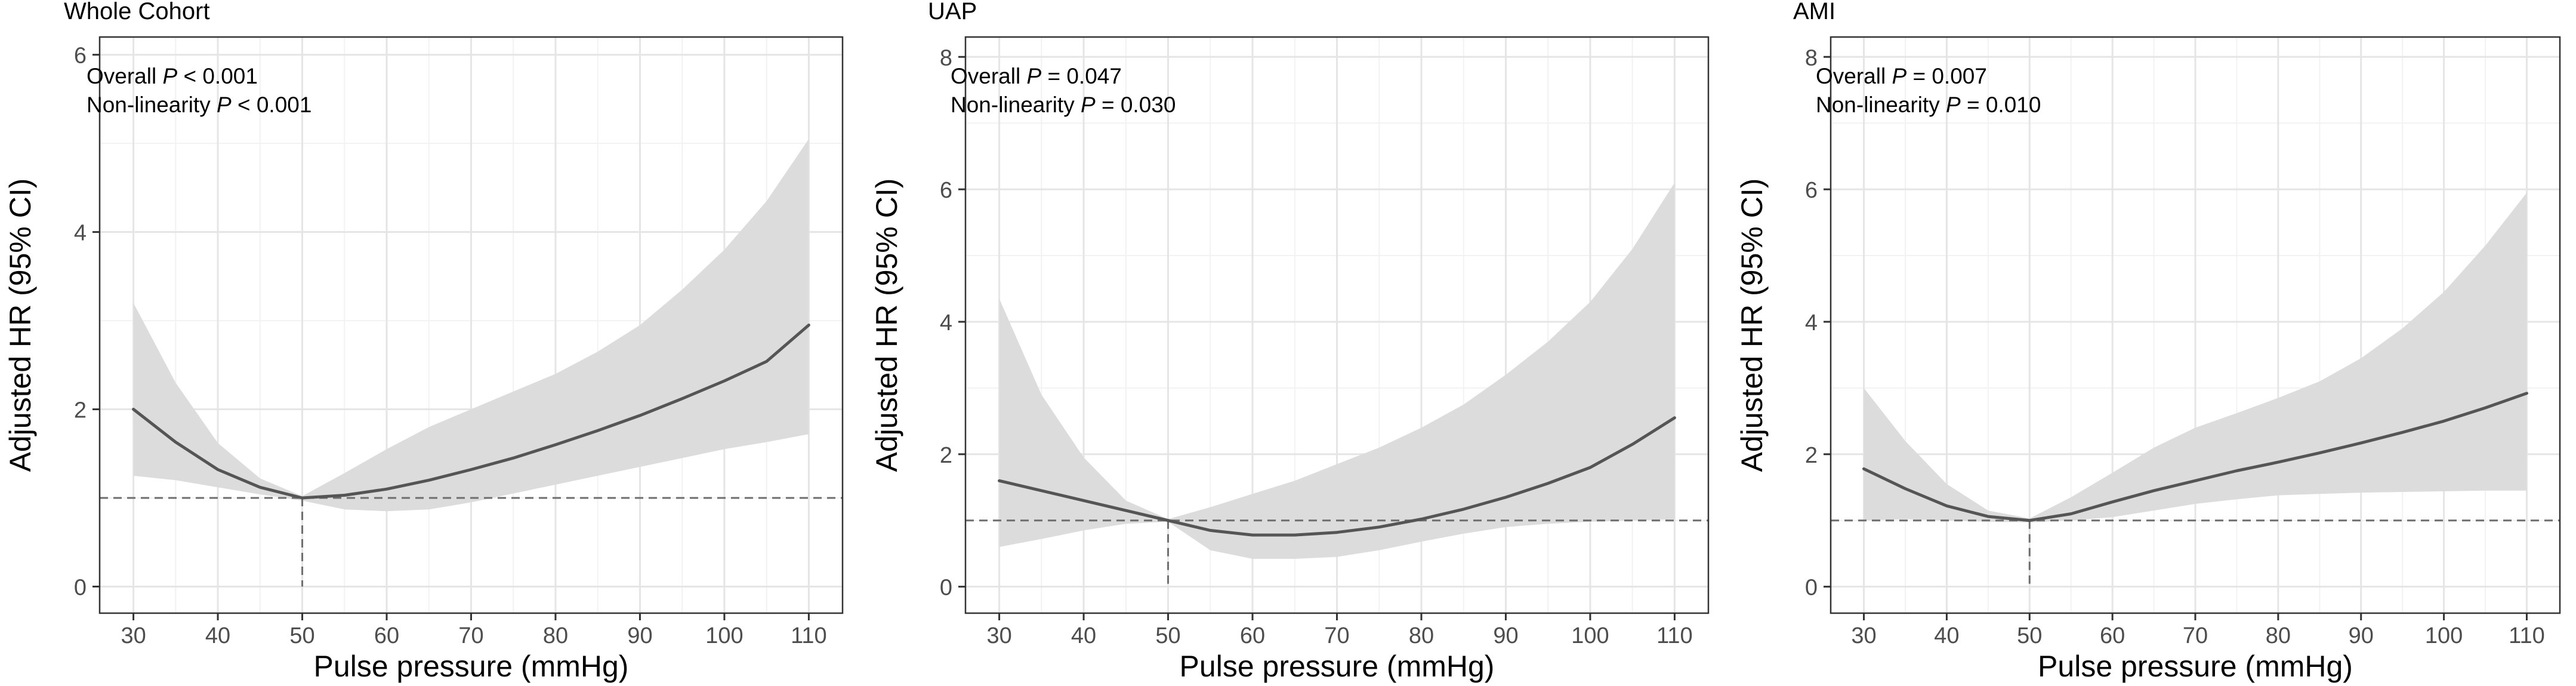  I want to click on p-value-annotation: Overall P = 0.007, so click(1902, 76).